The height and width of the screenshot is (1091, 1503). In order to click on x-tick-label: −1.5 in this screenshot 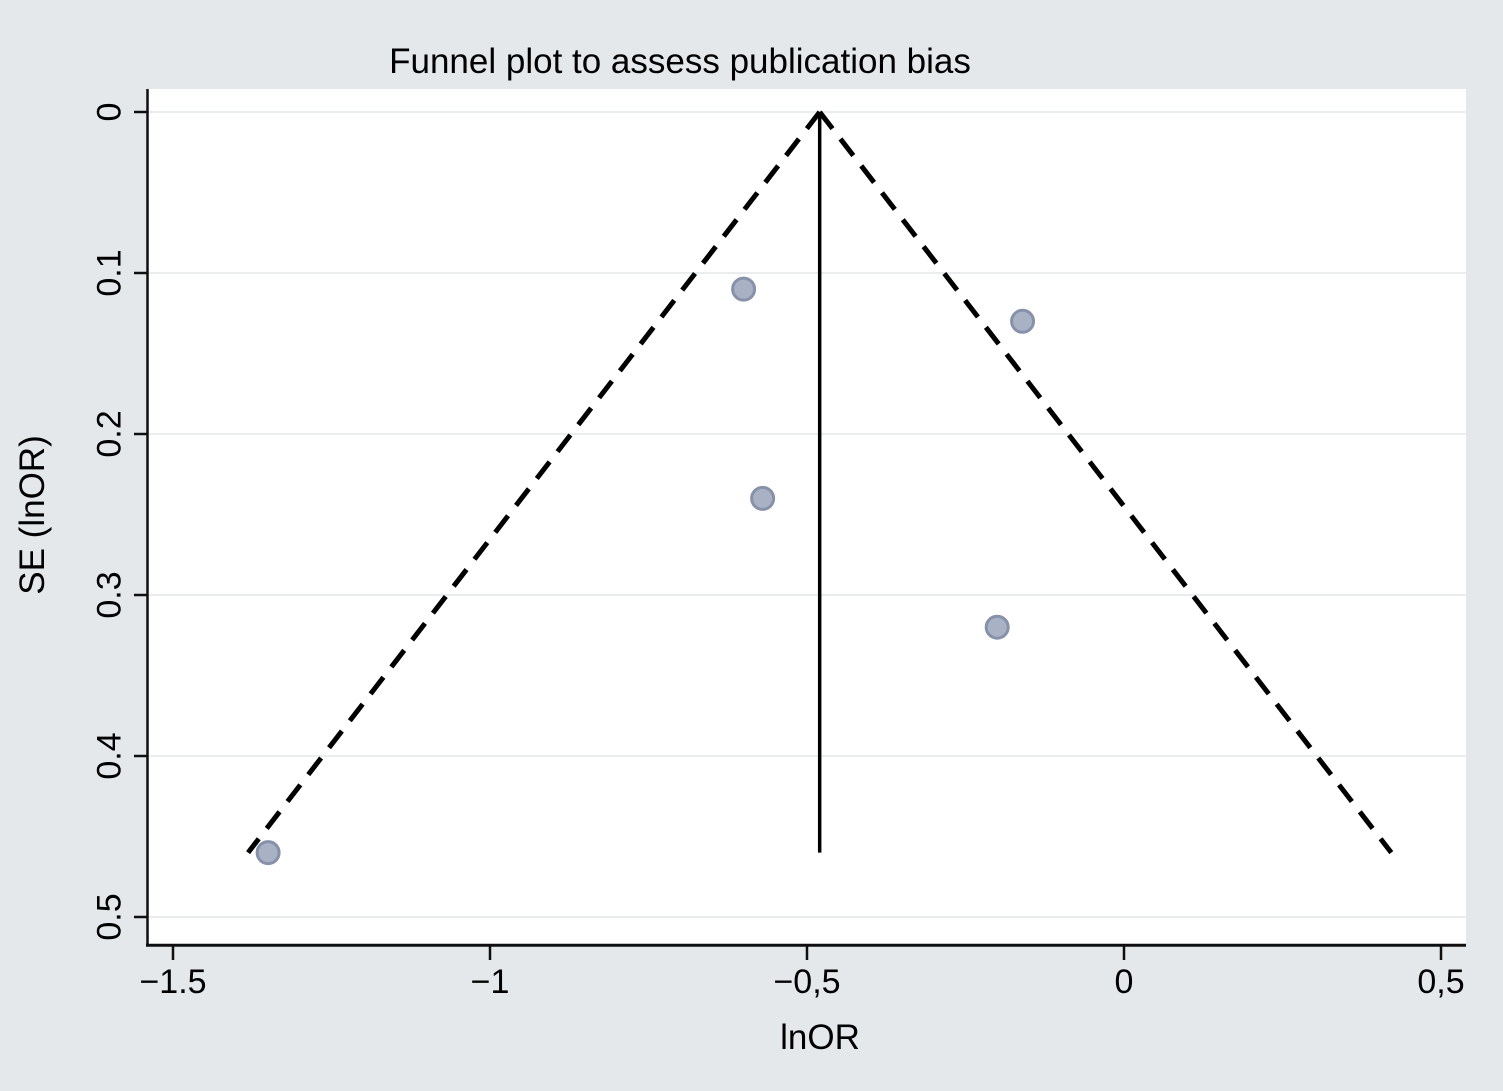, I will do `click(173, 982)`.